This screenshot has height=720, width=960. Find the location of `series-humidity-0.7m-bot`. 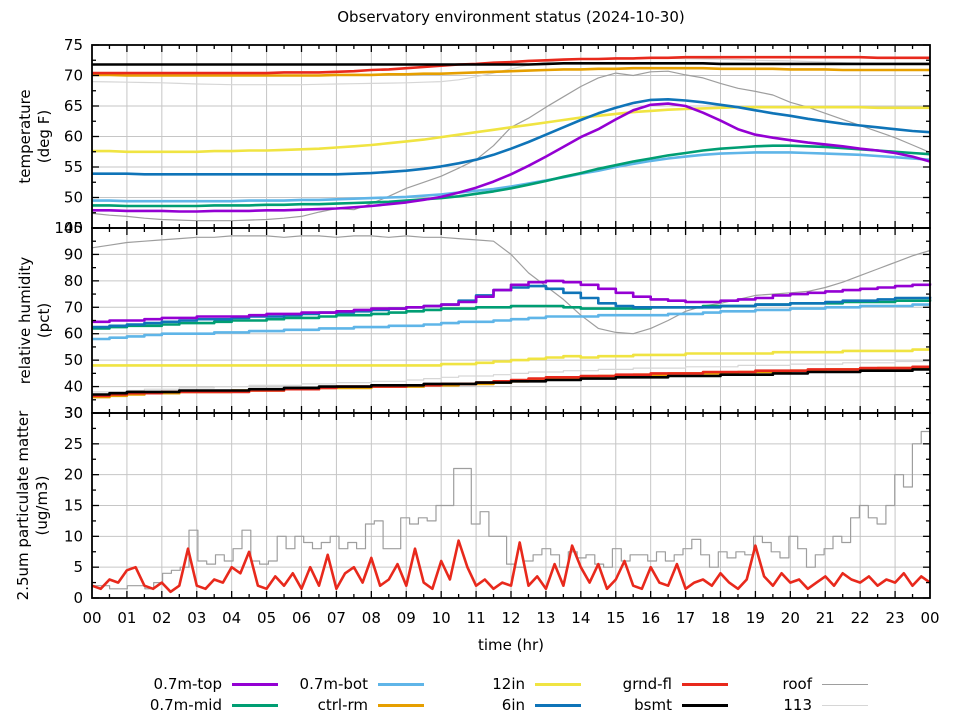

series-humidity-0.7m-bot is located at coordinates (511, 322).